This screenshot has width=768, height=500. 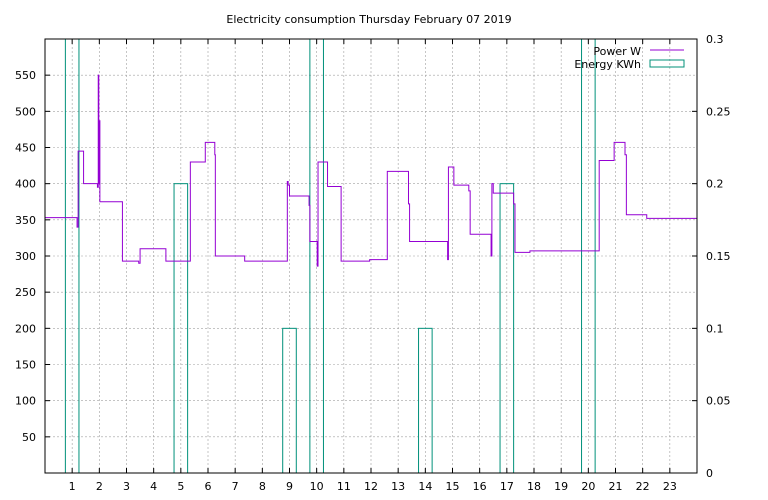 I want to click on y2-tick-label: 0.25, so click(x=718, y=111).